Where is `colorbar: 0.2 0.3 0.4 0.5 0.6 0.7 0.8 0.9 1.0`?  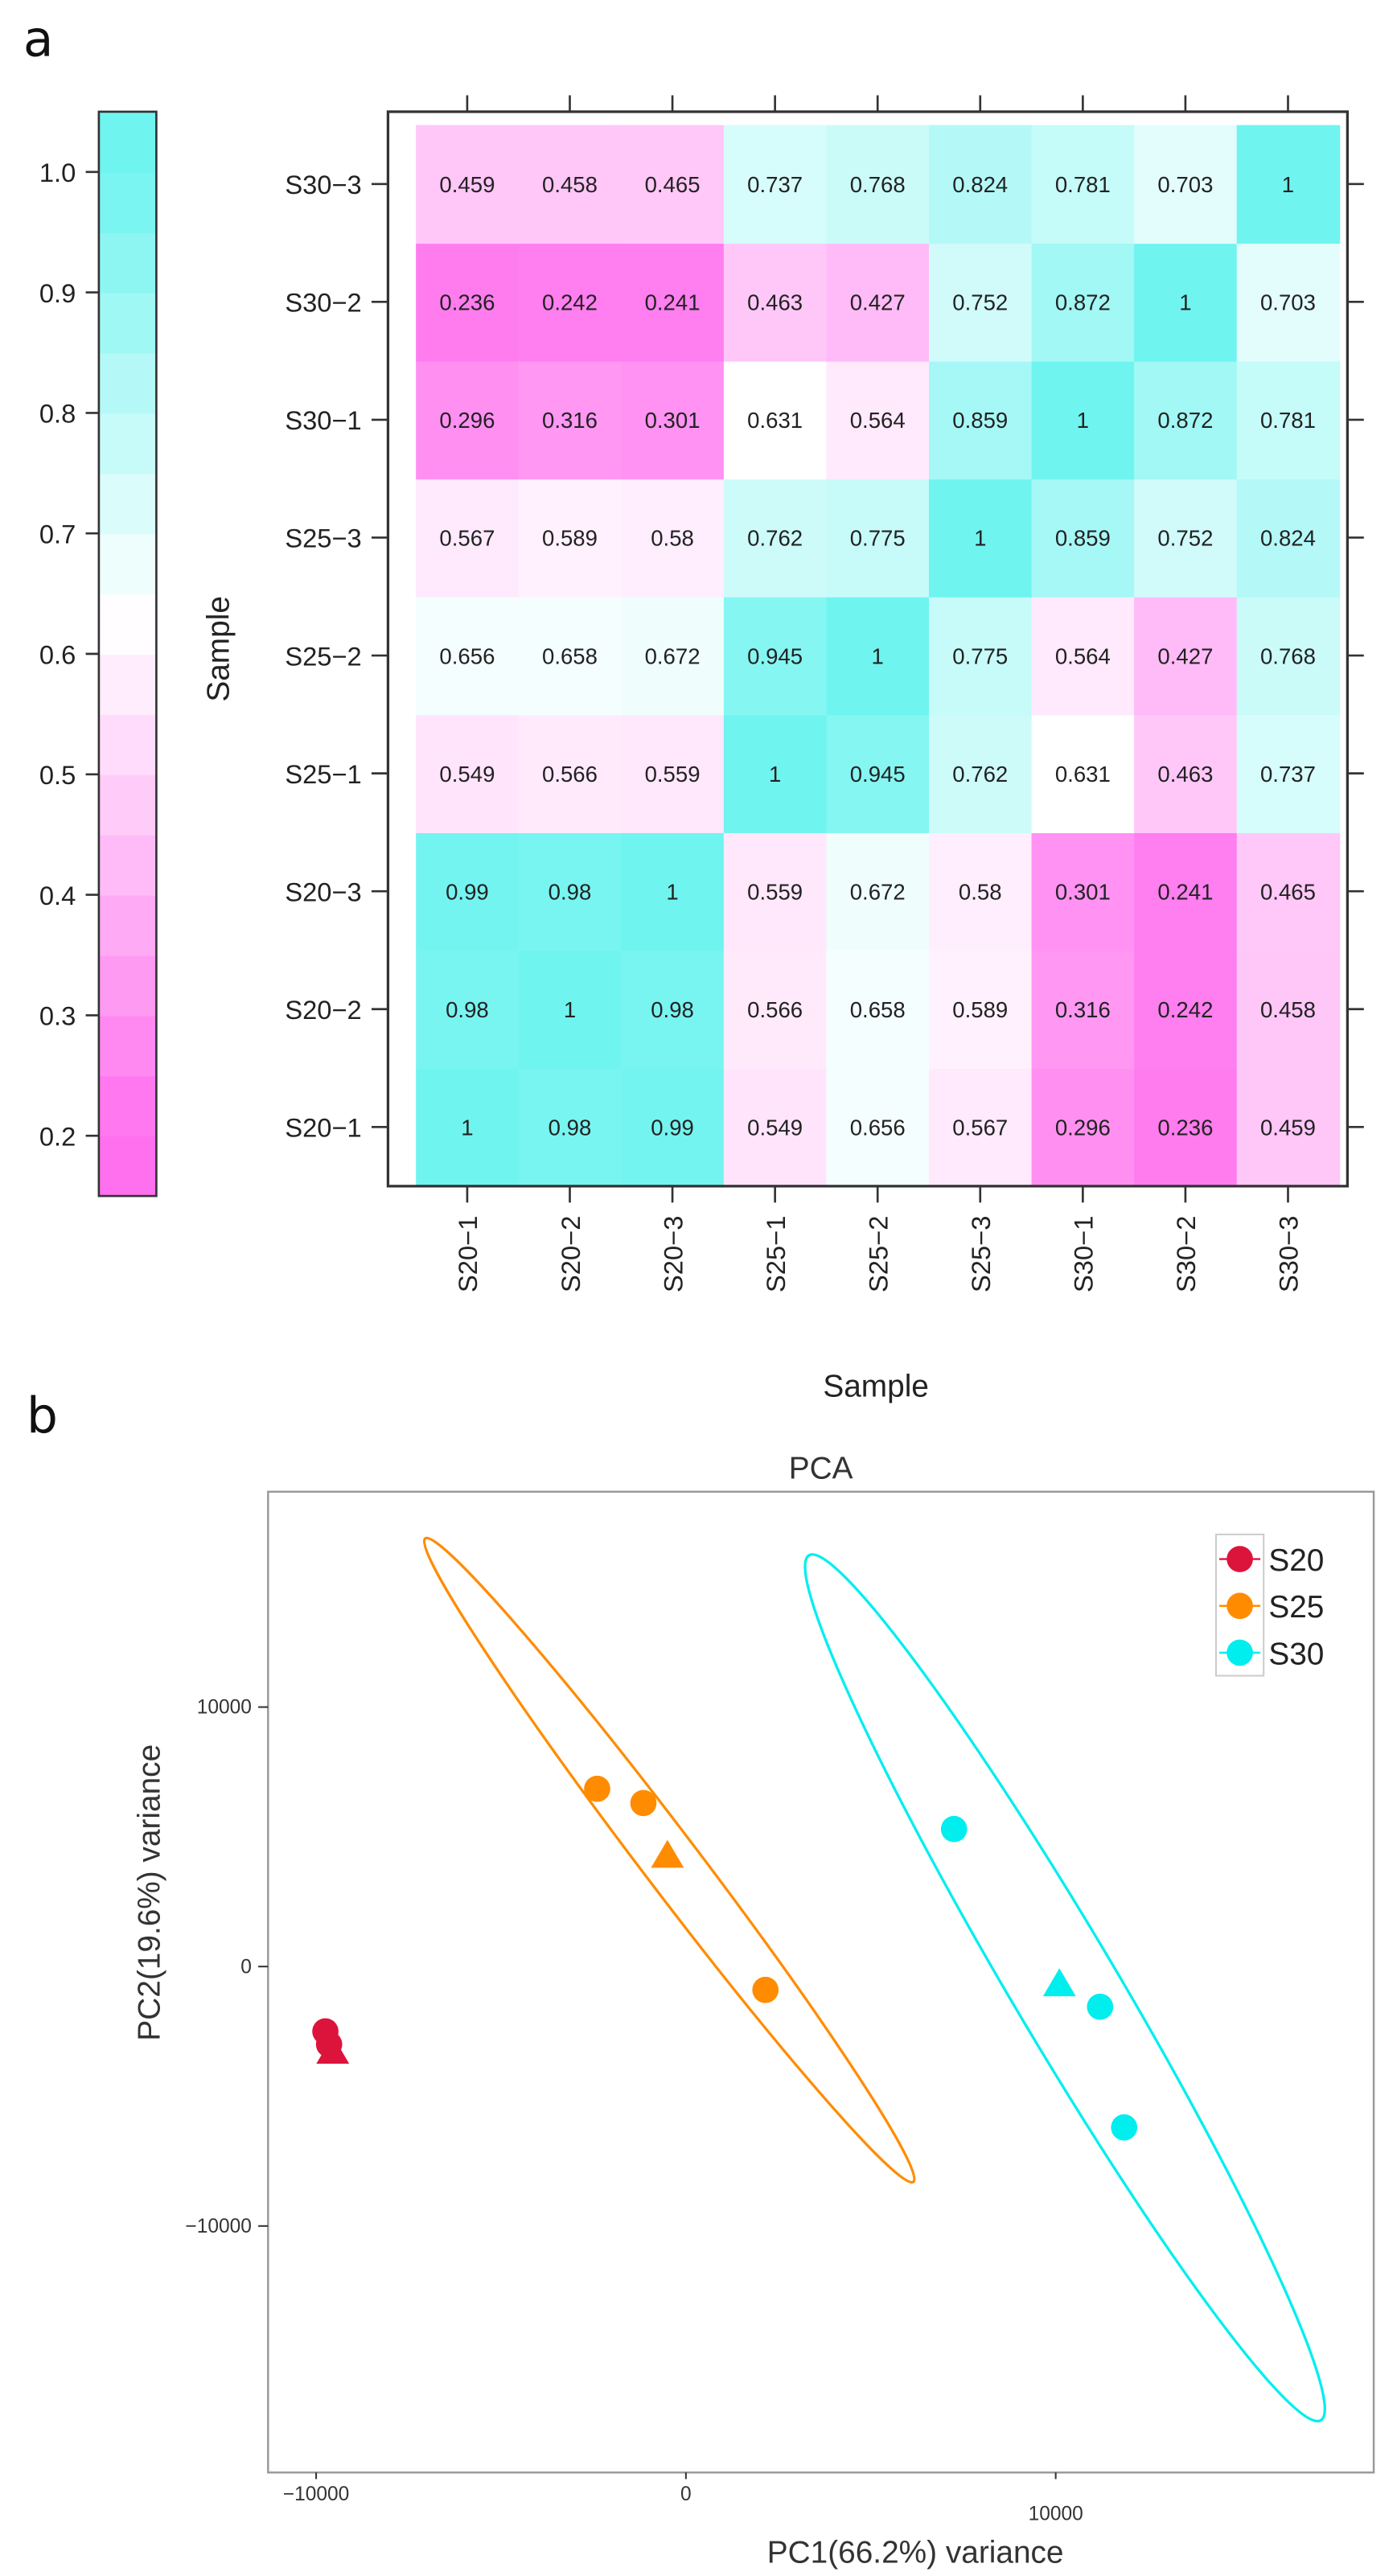 colorbar: 0.2 0.3 0.4 0.5 0.6 0.7 0.8 0.9 1.0 is located at coordinates (98, 654).